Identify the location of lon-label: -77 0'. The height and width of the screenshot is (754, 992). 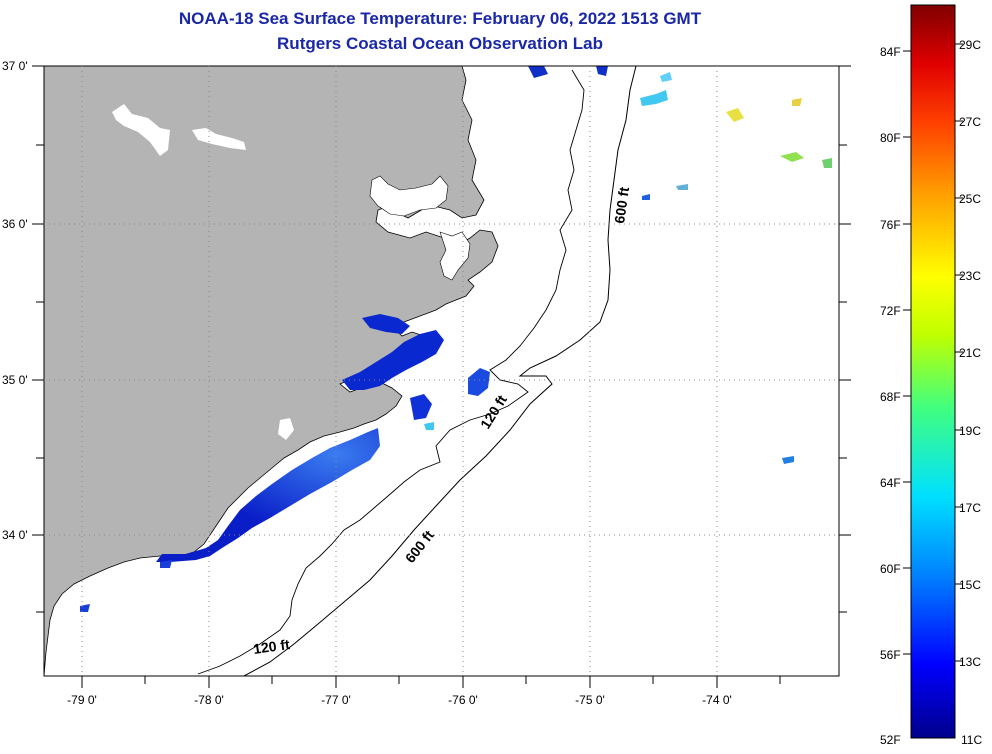
(336, 700).